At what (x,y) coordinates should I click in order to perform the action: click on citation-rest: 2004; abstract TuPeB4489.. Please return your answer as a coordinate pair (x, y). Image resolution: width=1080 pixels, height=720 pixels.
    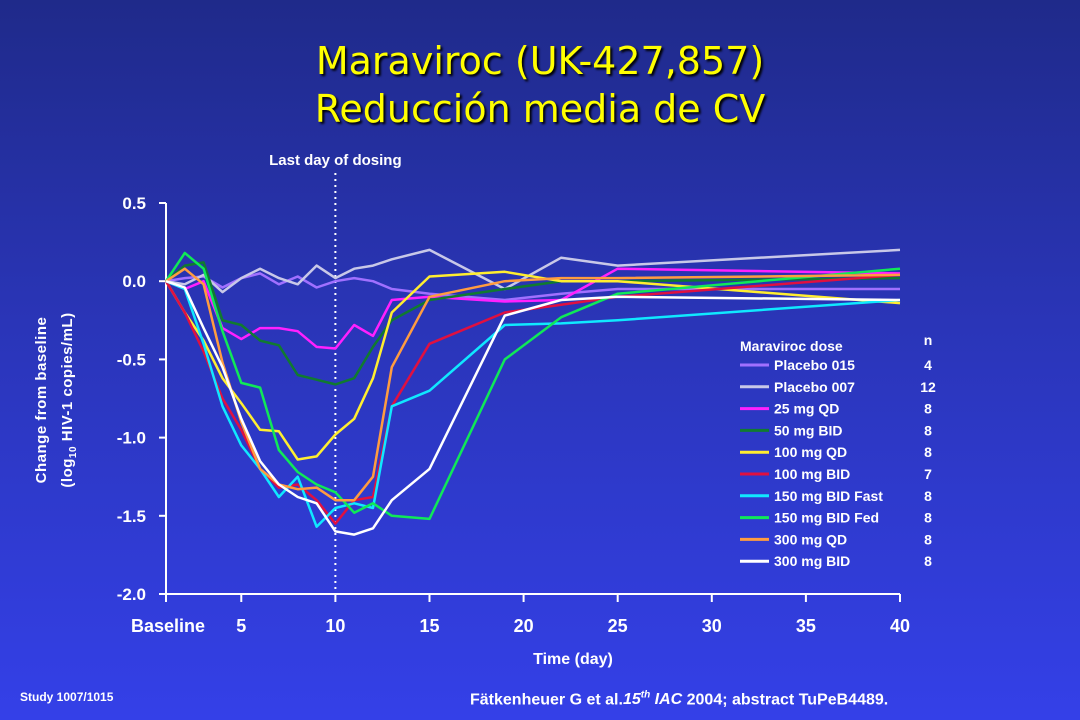
    Looking at the image, I should click on (785, 700).